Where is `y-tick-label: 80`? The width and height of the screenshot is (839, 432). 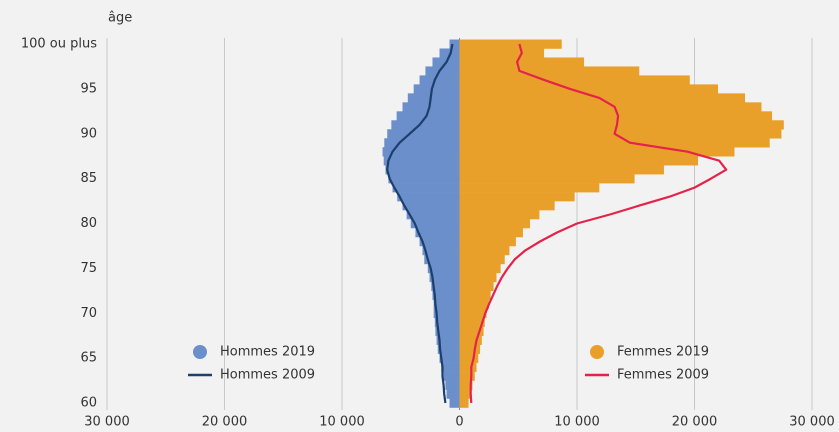
y-tick-label: 80 is located at coordinates (88, 223).